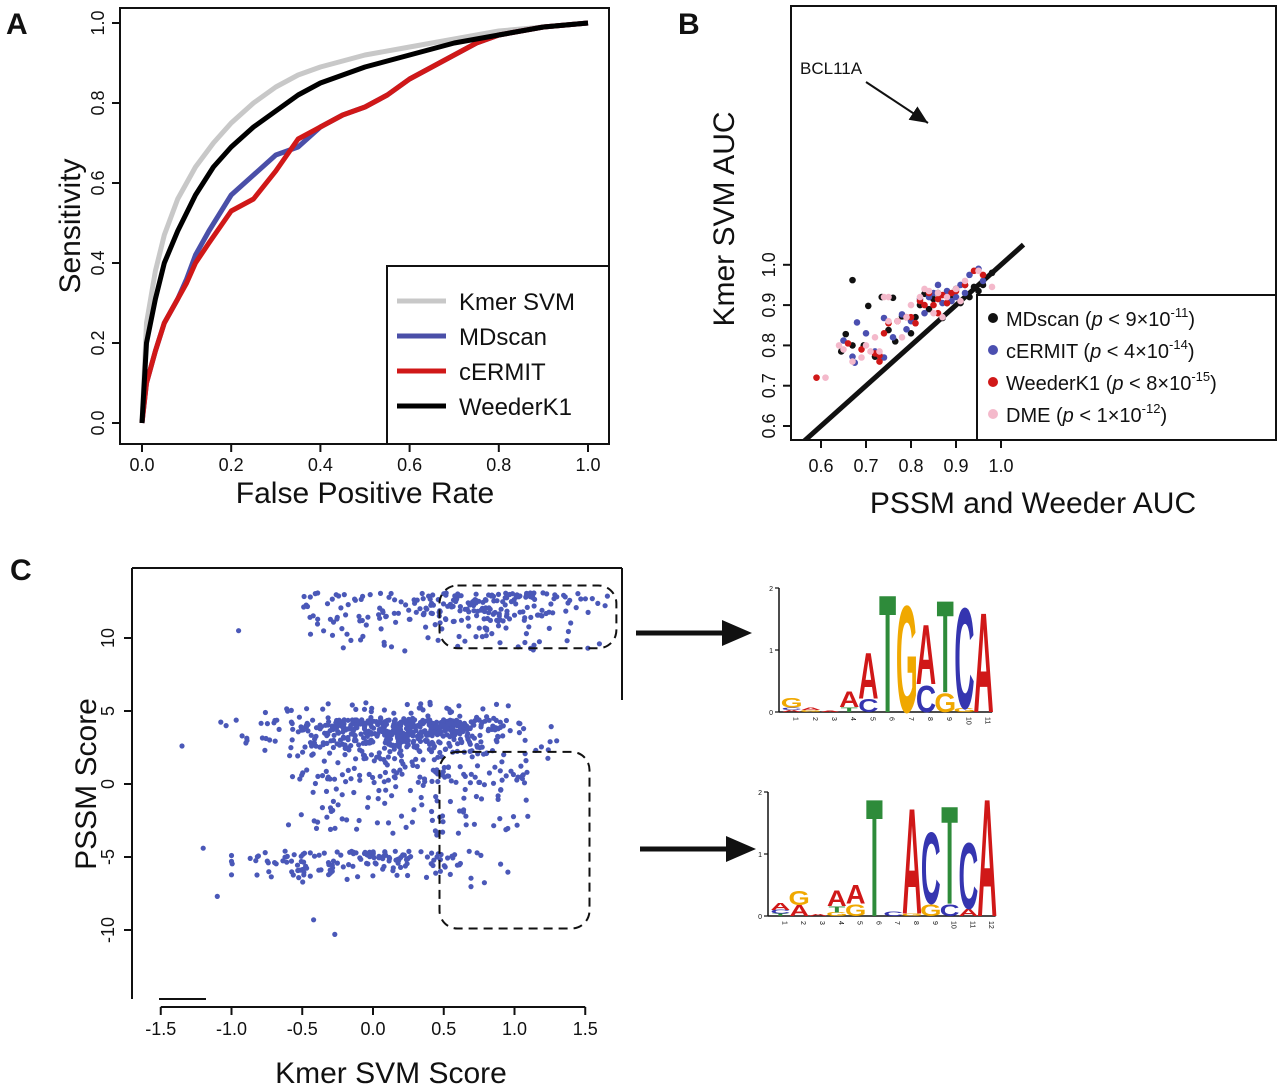 The image size is (1280, 1086). Describe the element at coordinates (760, 793) in the screenshot. I see `logo-y-tick-label: 2` at that location.